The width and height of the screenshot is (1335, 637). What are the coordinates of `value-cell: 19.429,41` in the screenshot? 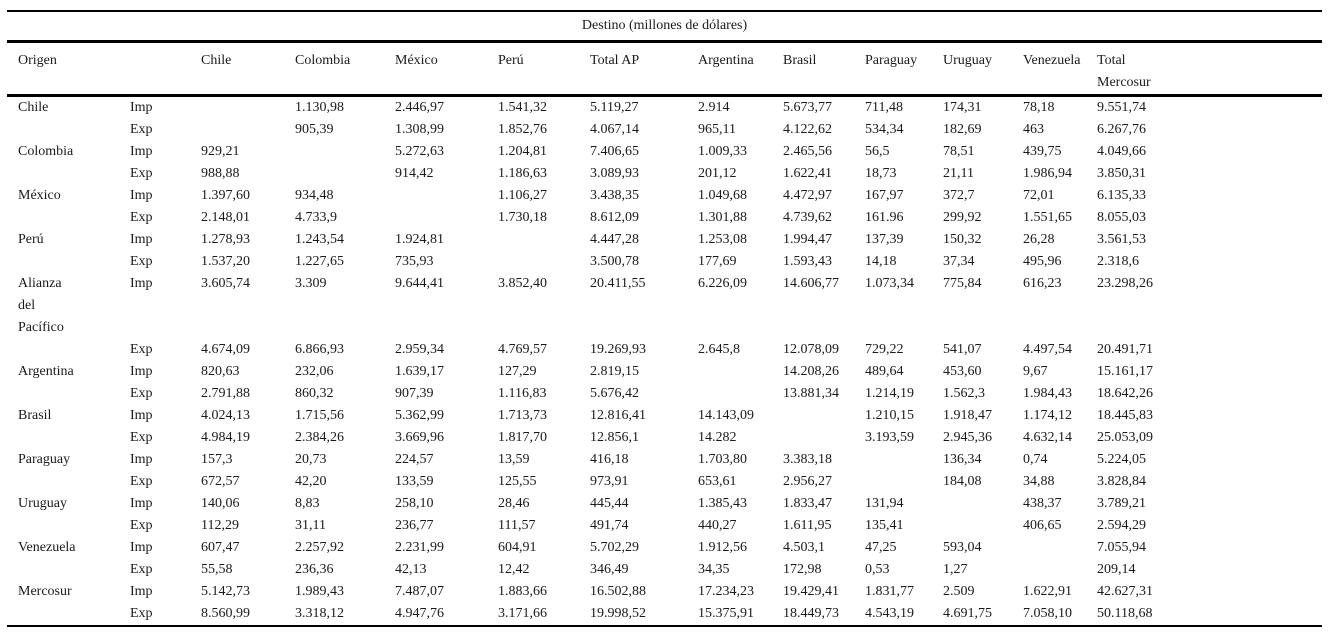 It's located at (811, 591).